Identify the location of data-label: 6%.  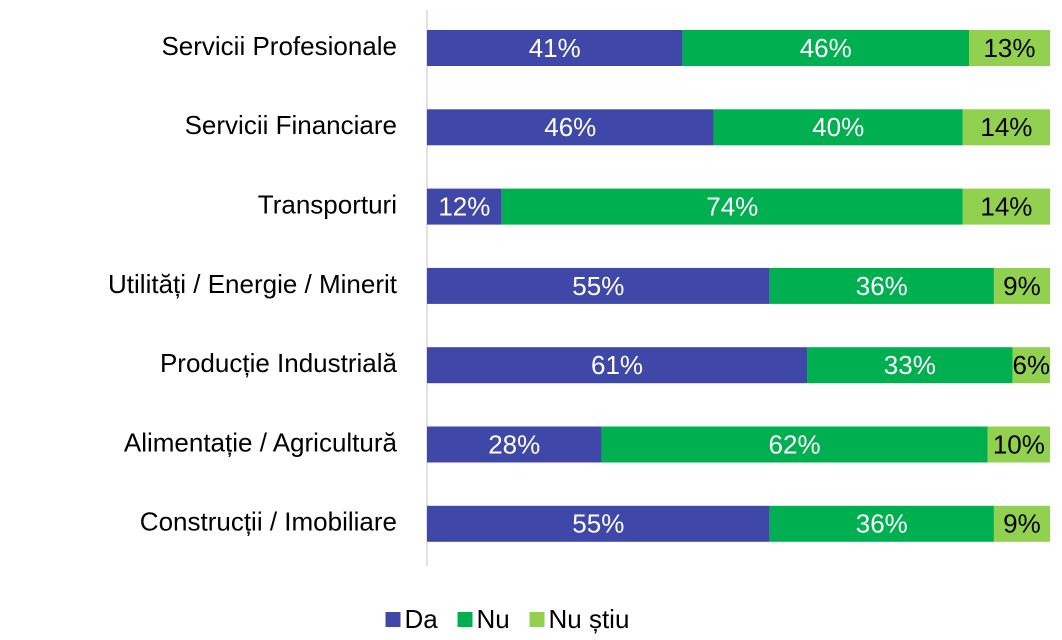
(1032, 365).